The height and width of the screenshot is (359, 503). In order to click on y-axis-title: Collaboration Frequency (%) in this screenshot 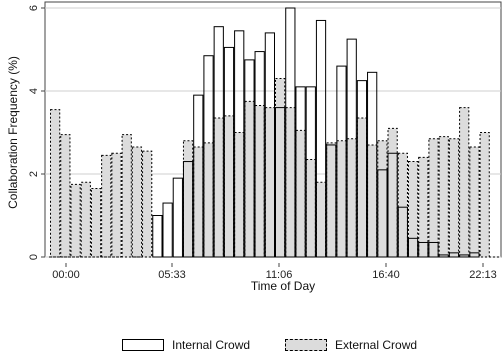, I will do `click(13, 132)`.